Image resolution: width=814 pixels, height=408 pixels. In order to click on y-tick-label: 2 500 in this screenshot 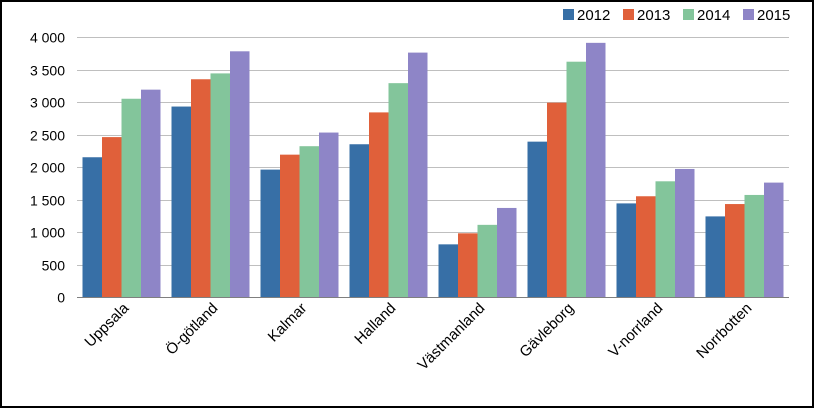, I will do `click(47, 136)`.